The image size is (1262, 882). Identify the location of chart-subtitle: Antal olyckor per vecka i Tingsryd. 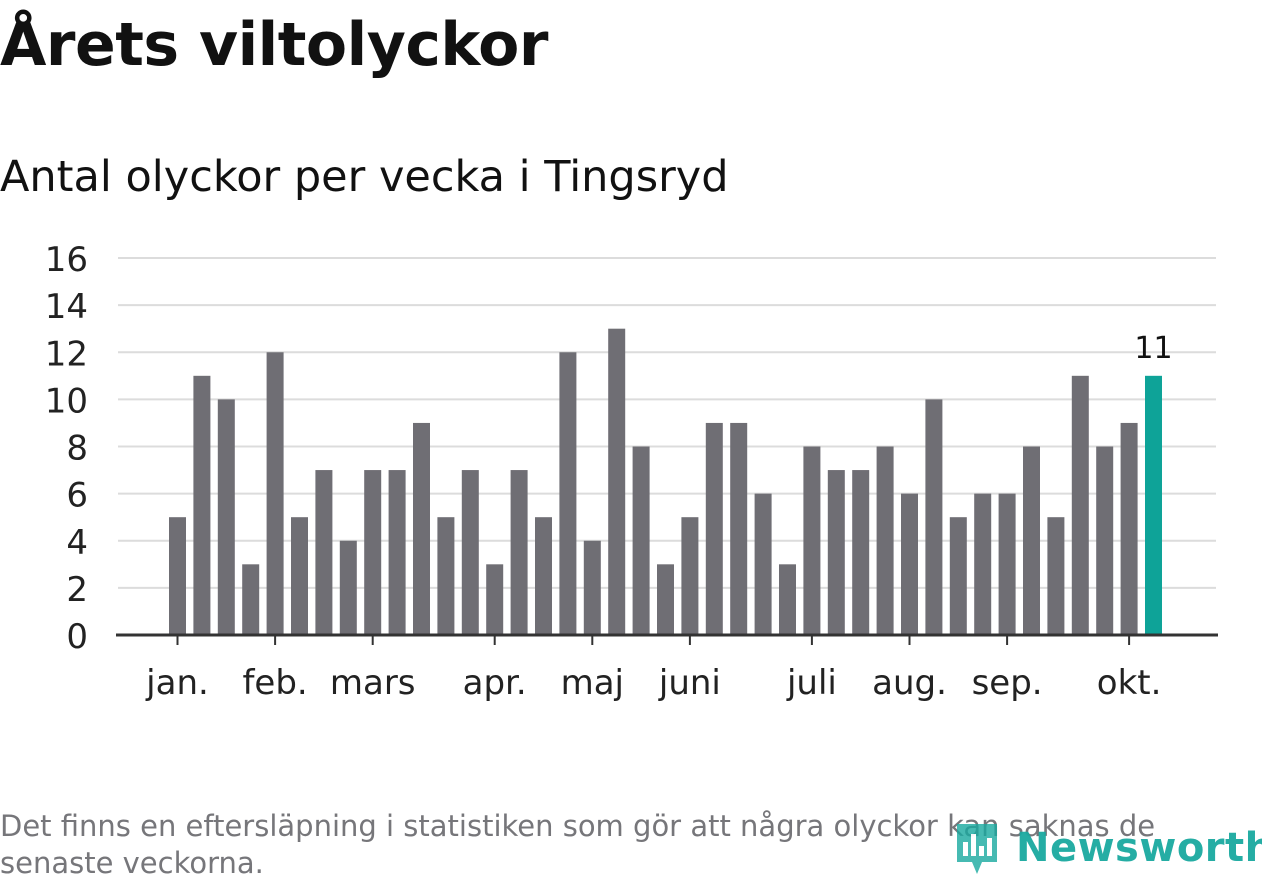
(364, 177).